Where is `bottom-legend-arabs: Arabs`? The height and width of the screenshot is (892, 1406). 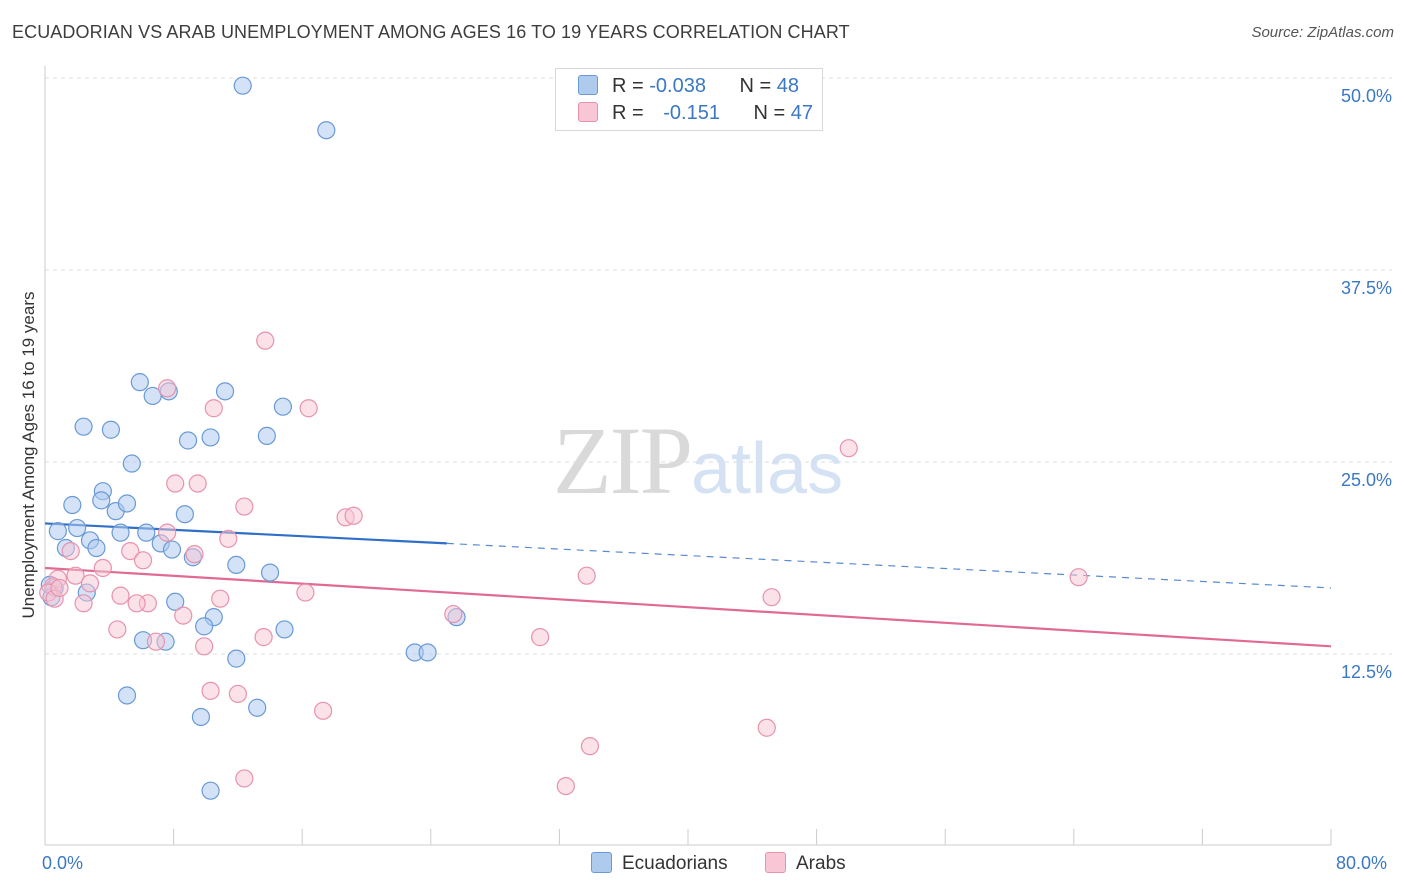
bottom-legend-arabs: Arabs is located at coordinates (805, 863).